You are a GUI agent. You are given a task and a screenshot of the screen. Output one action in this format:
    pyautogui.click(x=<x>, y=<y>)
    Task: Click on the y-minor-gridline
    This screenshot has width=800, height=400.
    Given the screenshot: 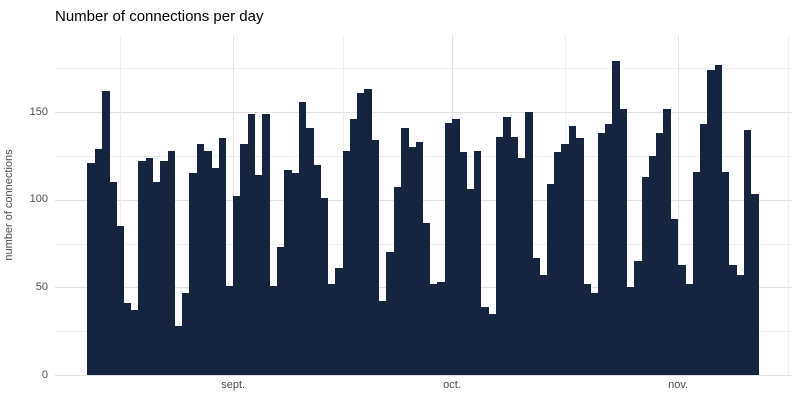 What is the action you would take?
    pyautogui.click(x=423, y=156)
    